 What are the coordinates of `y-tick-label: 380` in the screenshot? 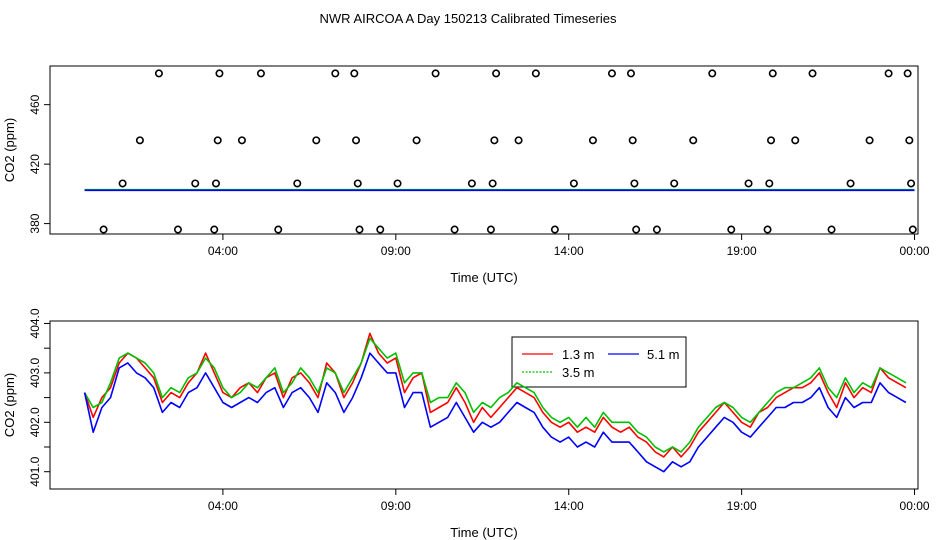 It's located at (35, 223).